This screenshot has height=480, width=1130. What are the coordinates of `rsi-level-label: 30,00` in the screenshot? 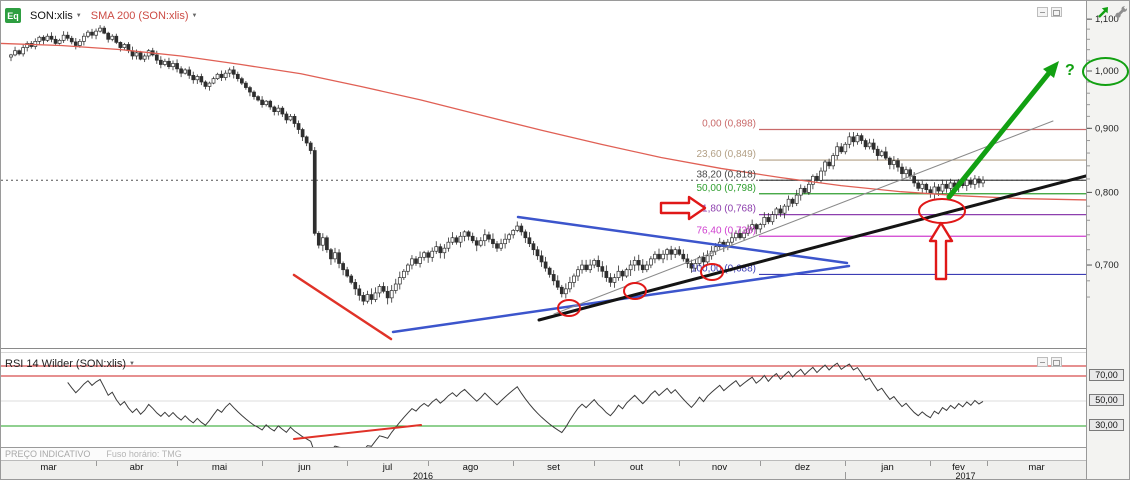 It's located at (1106, 425).